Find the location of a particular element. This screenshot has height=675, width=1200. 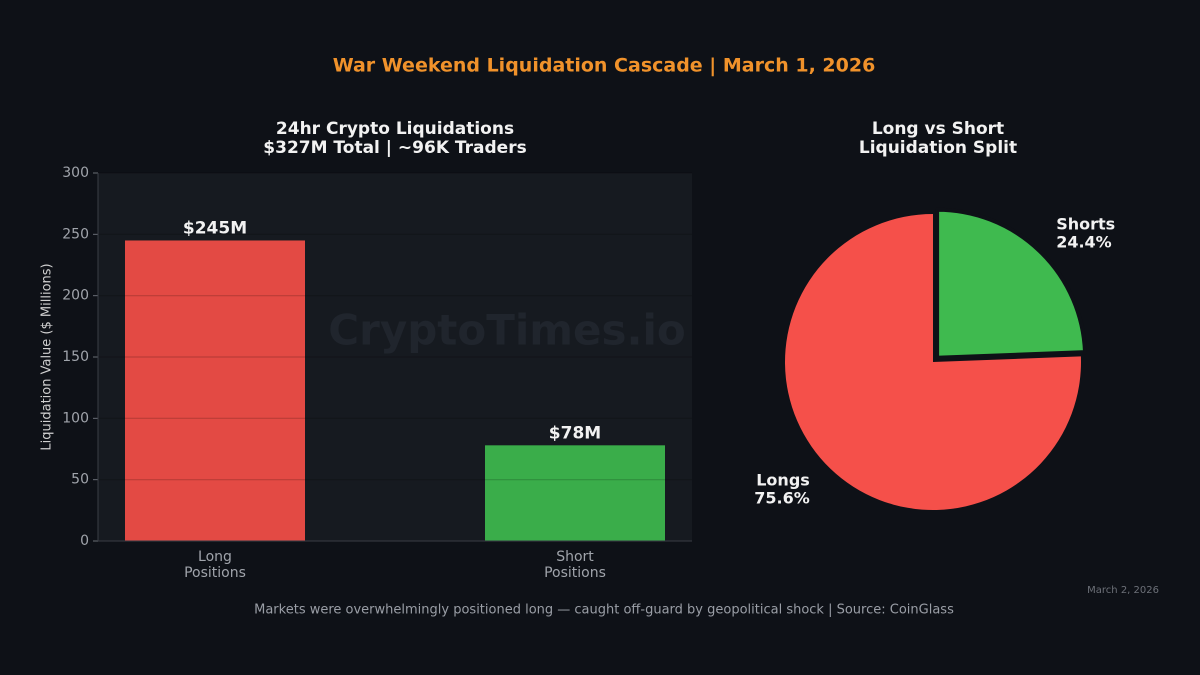

value-label: $78M is located at coordinates (575, 433).